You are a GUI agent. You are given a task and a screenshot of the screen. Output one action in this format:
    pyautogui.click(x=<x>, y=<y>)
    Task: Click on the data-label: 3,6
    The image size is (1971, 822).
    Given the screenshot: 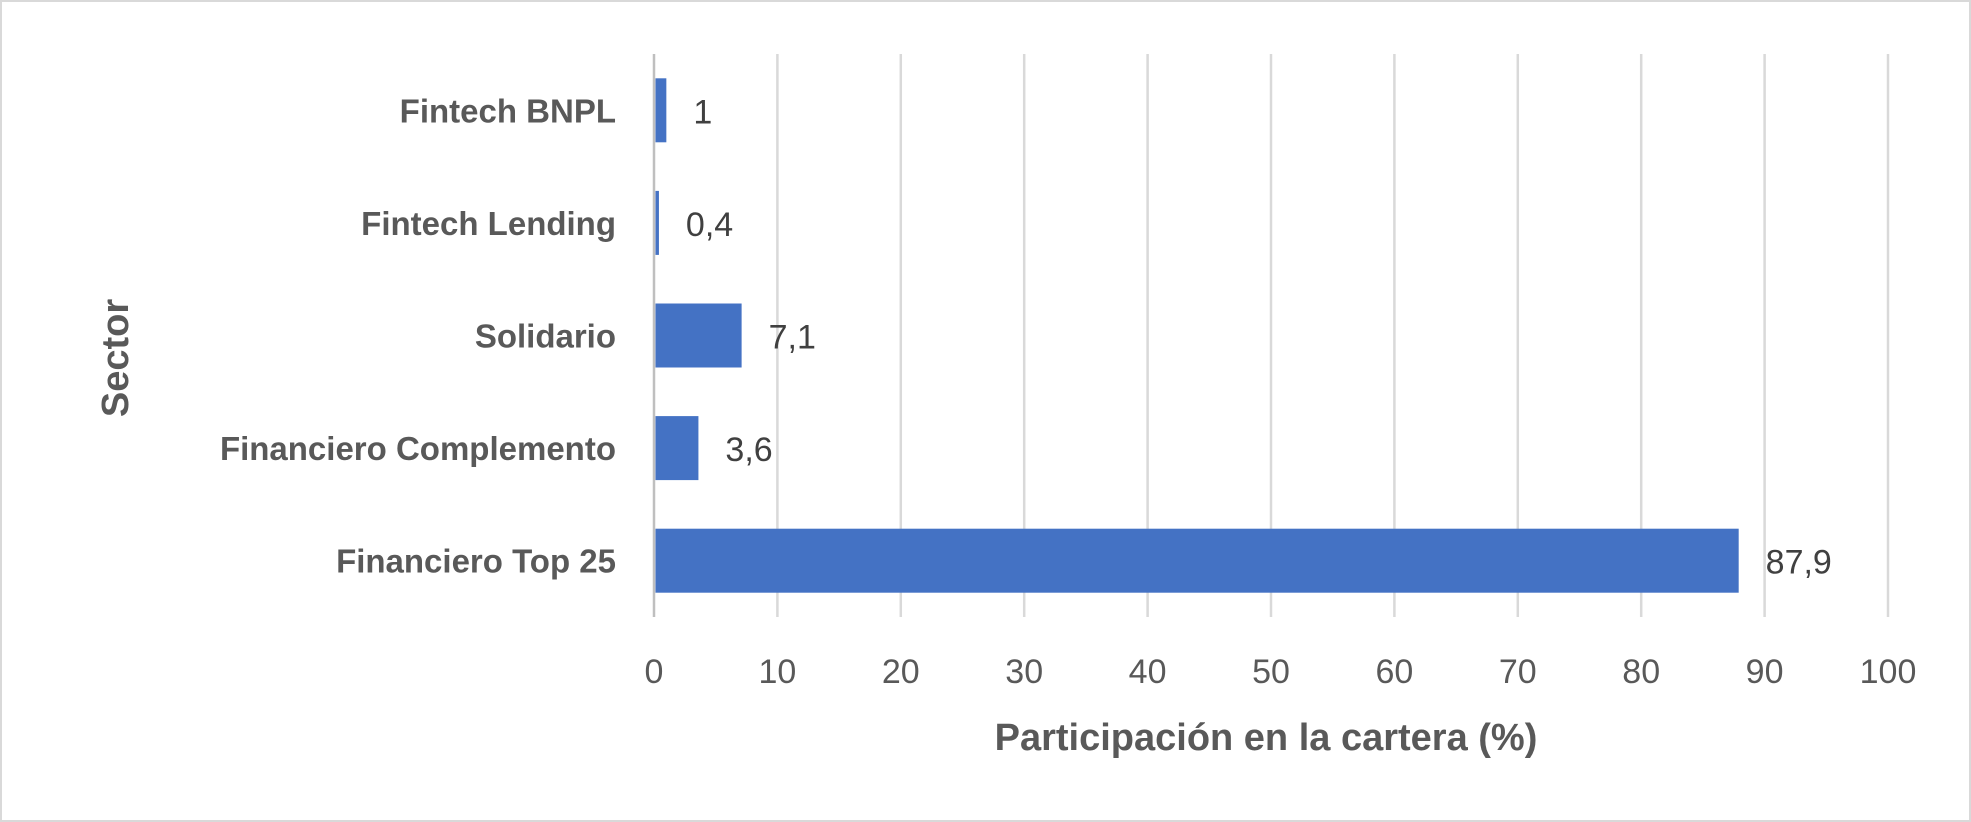 What is the action you would take?
    pyautogui.click(x=748, y=450)
    